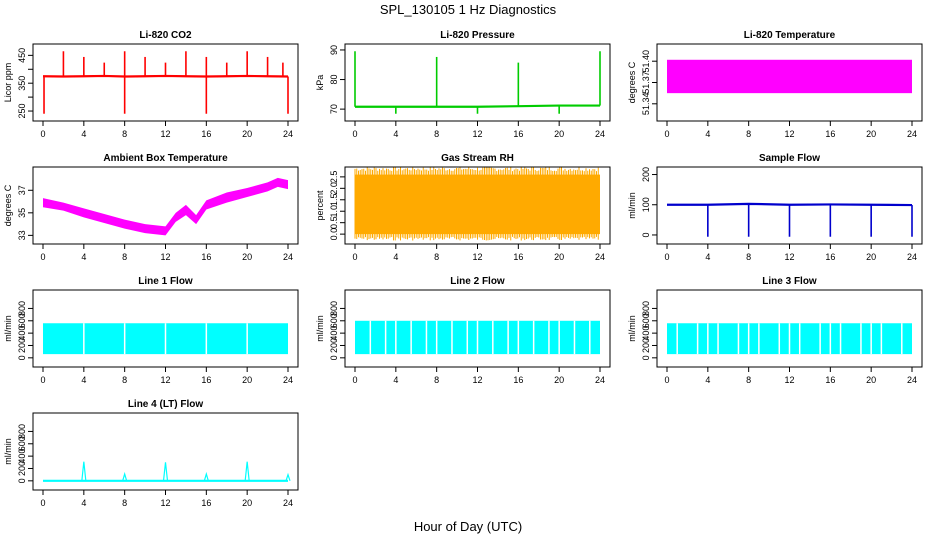 The height and width of the screenshot is (540, 936). Describe the element at coordinates (165, 35) in the screenshot. I see `panel-0-title: Li-820 CO2` at that location.